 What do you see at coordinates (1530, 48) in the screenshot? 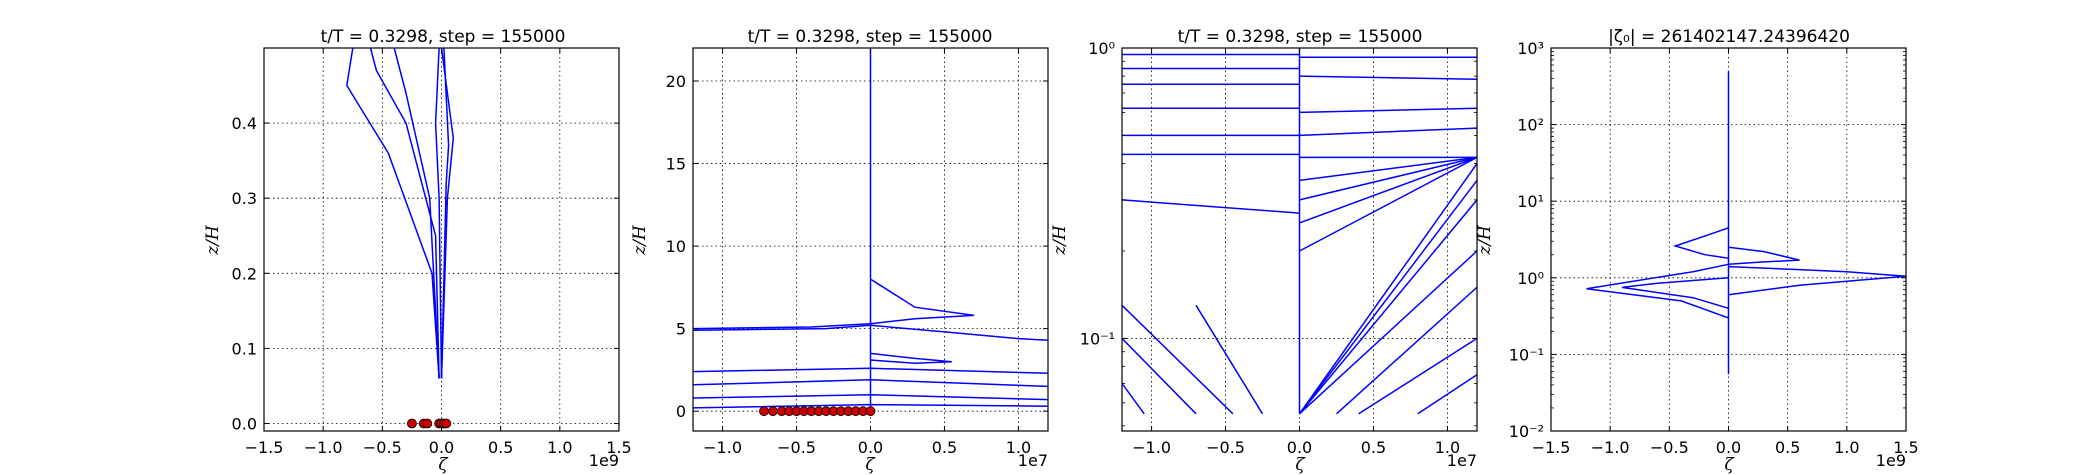
I see `y-tick-label: 10³` at bounding box center [1530, 48].